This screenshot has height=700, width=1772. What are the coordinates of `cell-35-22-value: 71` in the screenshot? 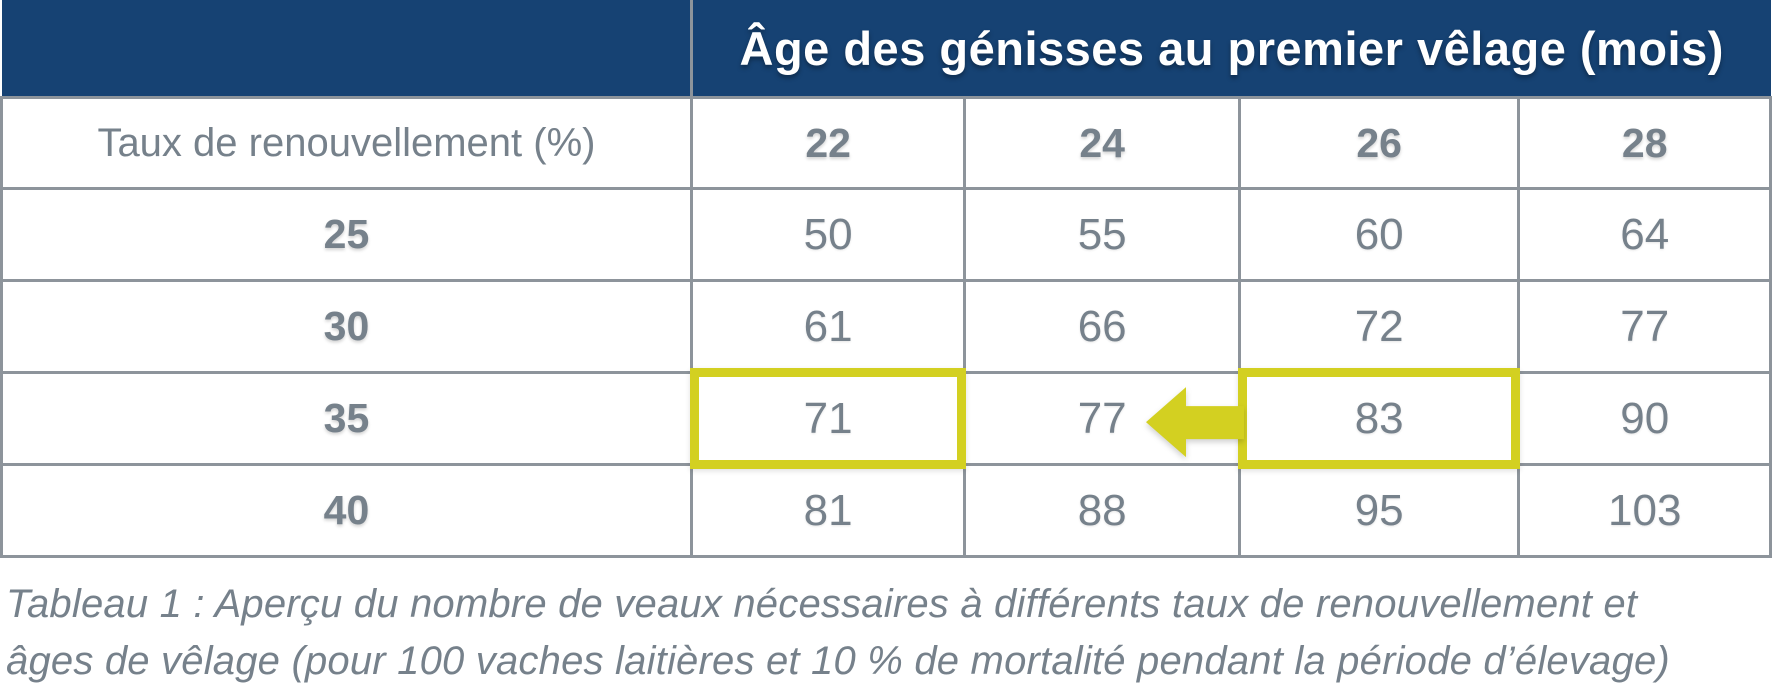 It's located at (828, 418).